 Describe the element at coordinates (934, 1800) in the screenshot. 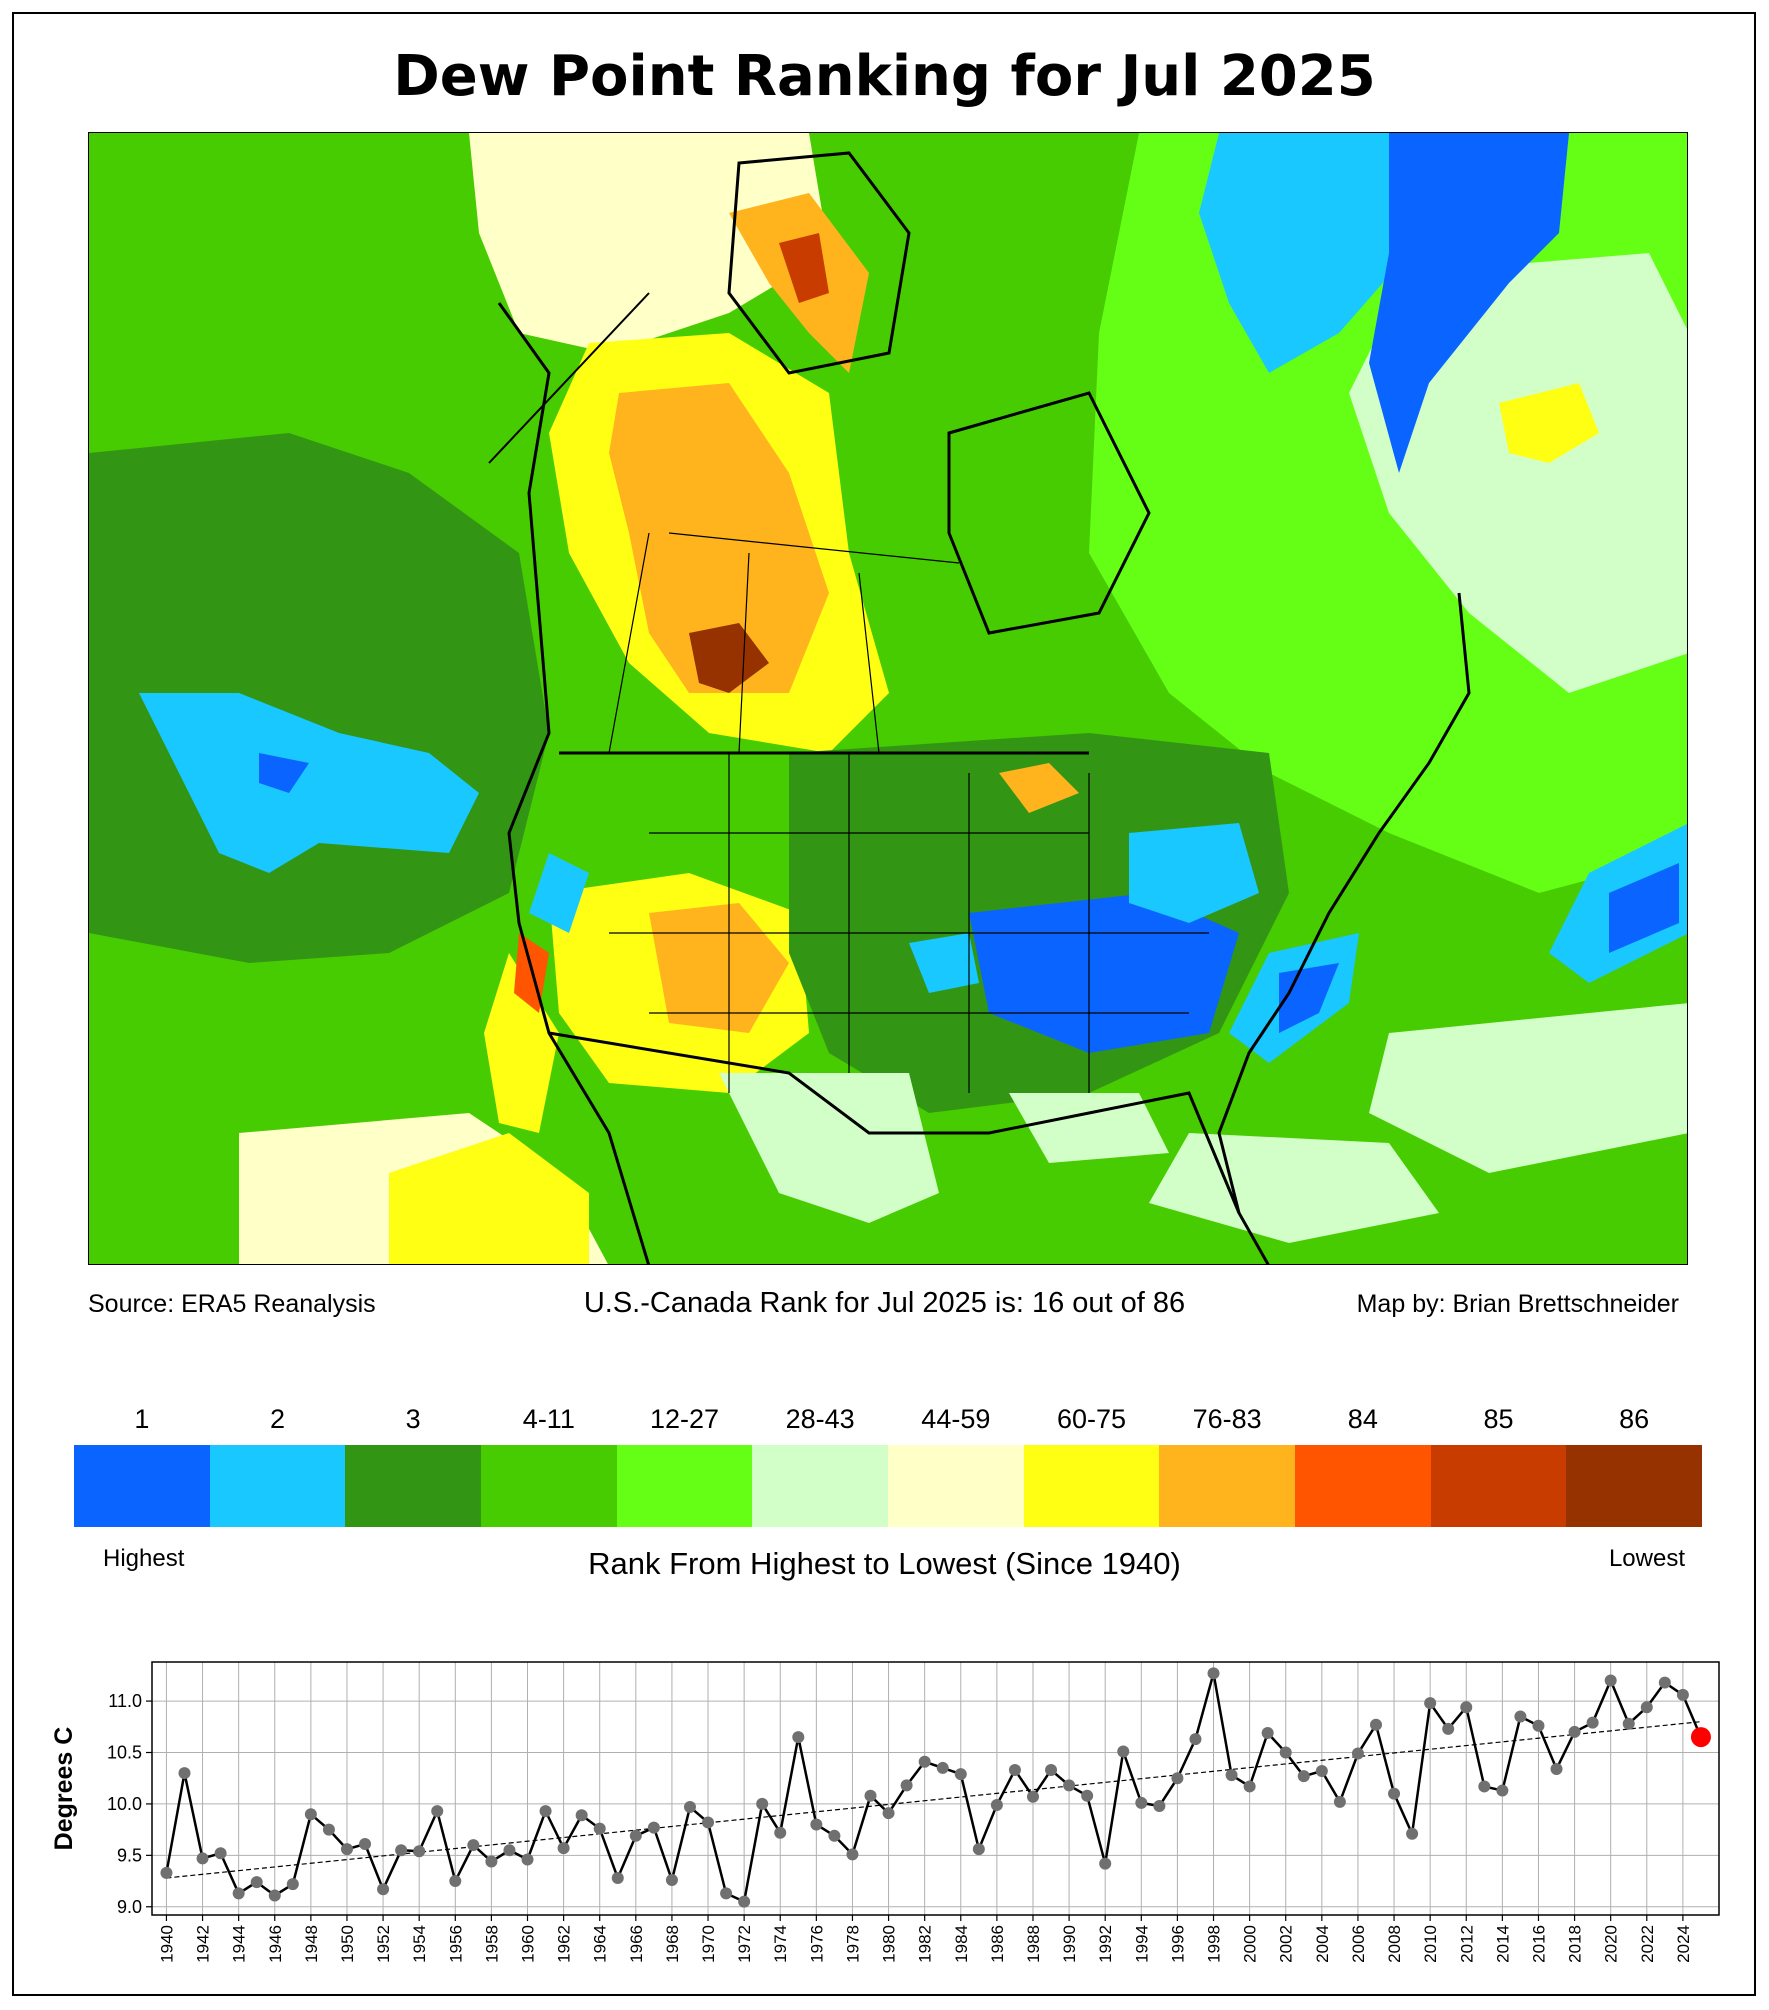

I see `chart-trend` at that location.